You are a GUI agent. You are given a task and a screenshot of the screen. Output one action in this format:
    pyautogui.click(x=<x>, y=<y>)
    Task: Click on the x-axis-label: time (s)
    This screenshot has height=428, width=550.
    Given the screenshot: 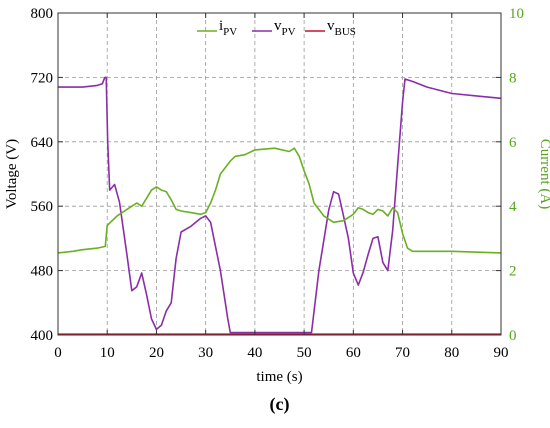 What is the action you would take?
    pyautogui.click(x=279, y=377)
    